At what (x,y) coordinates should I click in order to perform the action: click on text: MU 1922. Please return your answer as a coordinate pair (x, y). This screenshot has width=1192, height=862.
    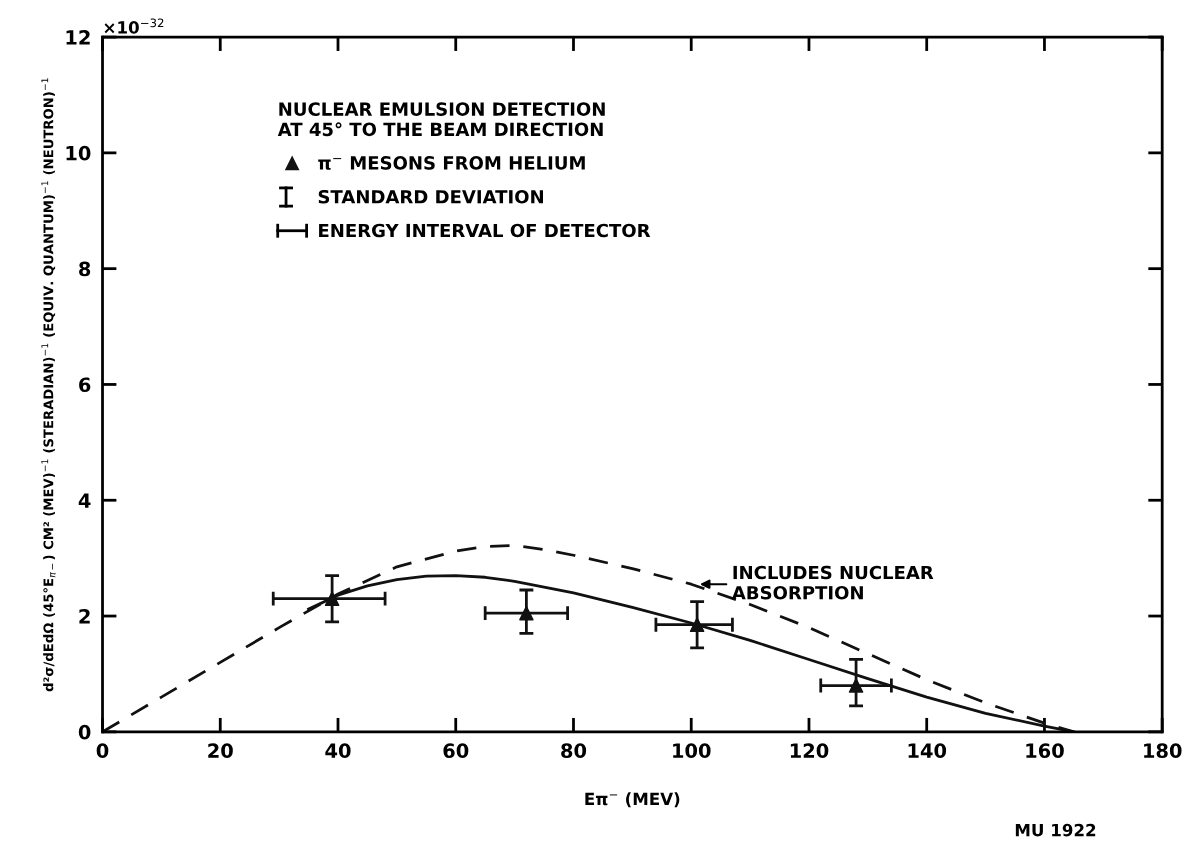
    Looking at the image, I should click on (1055, 830).